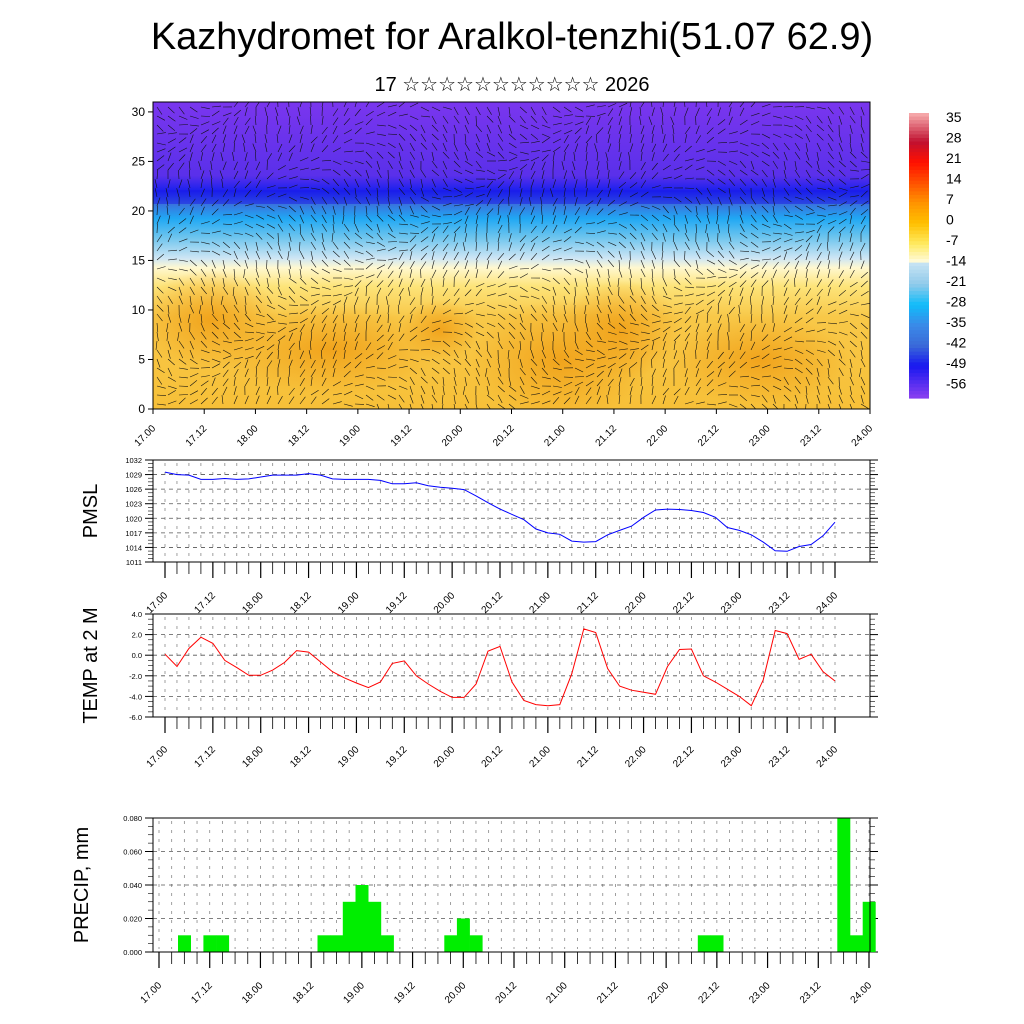  I want to click on colorbar-label: -28, so click(956, 302).